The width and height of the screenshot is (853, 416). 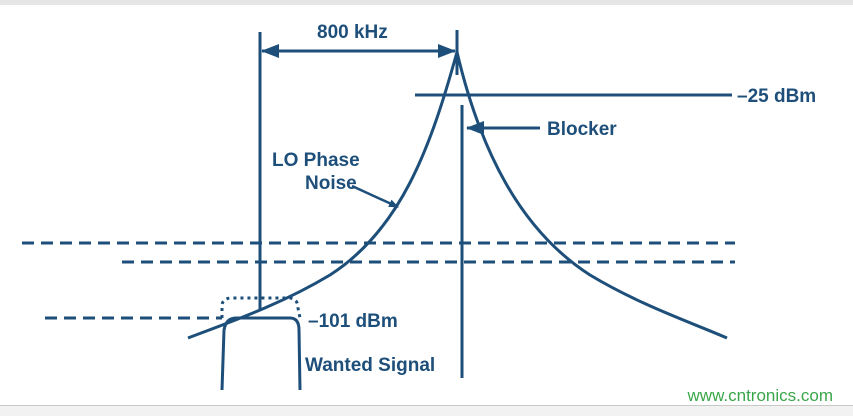 I want to click on blocker-label: Blocker, so click(x=582, y=129).